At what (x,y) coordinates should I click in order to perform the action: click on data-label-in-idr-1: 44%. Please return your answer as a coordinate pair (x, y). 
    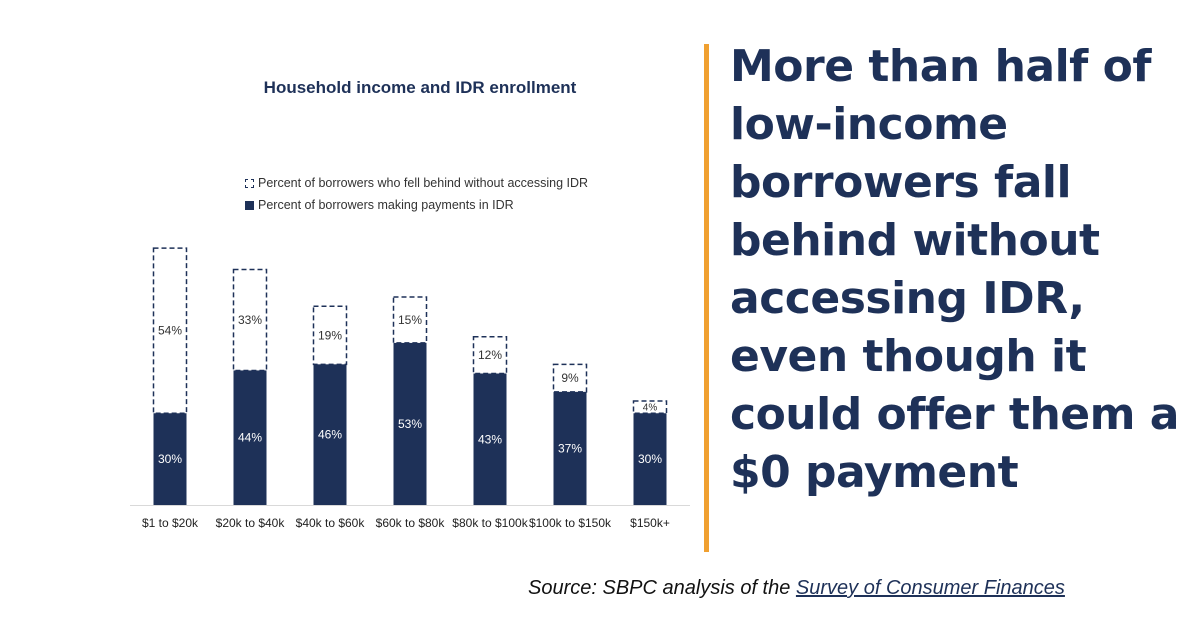
    Looking at the image, I should click on (250, 438).